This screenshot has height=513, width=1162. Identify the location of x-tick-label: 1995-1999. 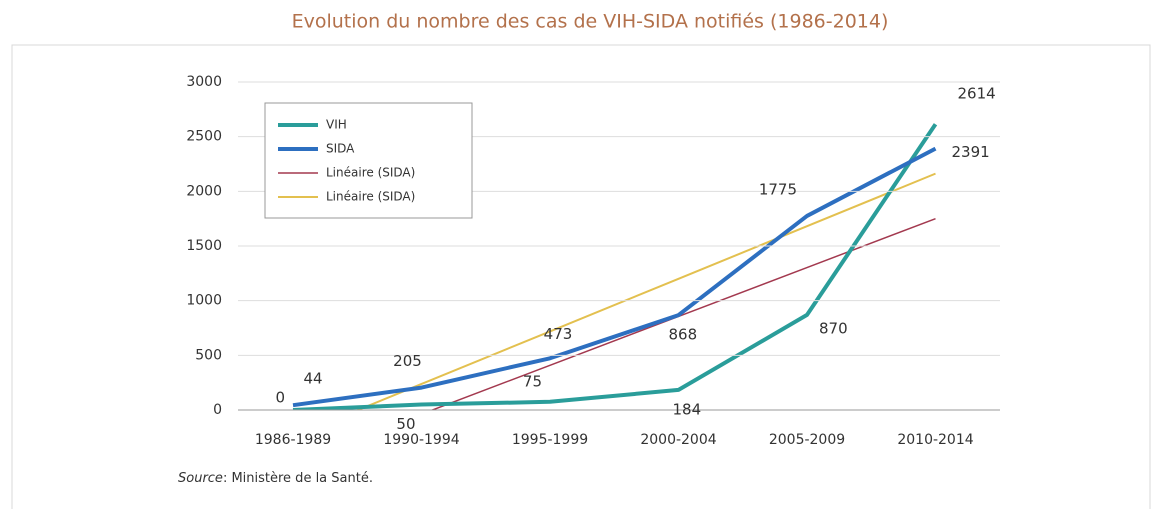
(550, 440).